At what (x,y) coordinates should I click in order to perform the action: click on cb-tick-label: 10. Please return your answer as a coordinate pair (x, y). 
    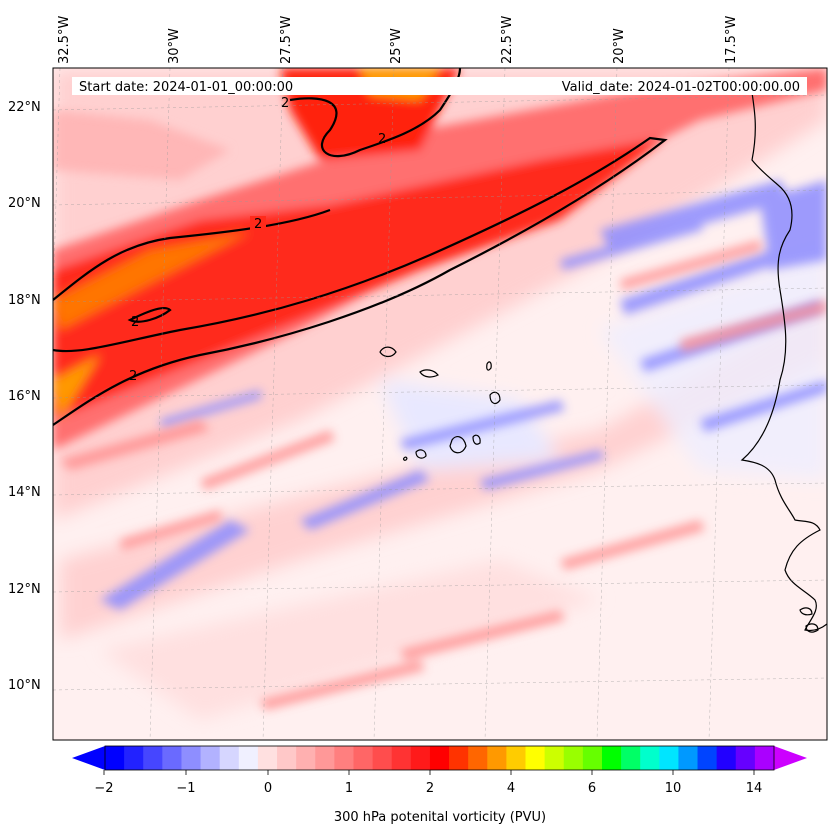
    Looking at the image, I should click on (673, 788).